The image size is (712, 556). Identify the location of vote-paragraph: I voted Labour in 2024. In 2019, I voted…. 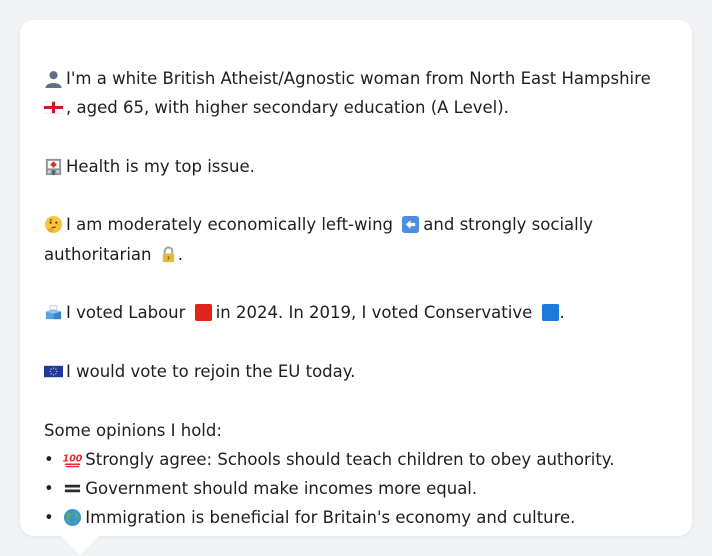
(368, 312).